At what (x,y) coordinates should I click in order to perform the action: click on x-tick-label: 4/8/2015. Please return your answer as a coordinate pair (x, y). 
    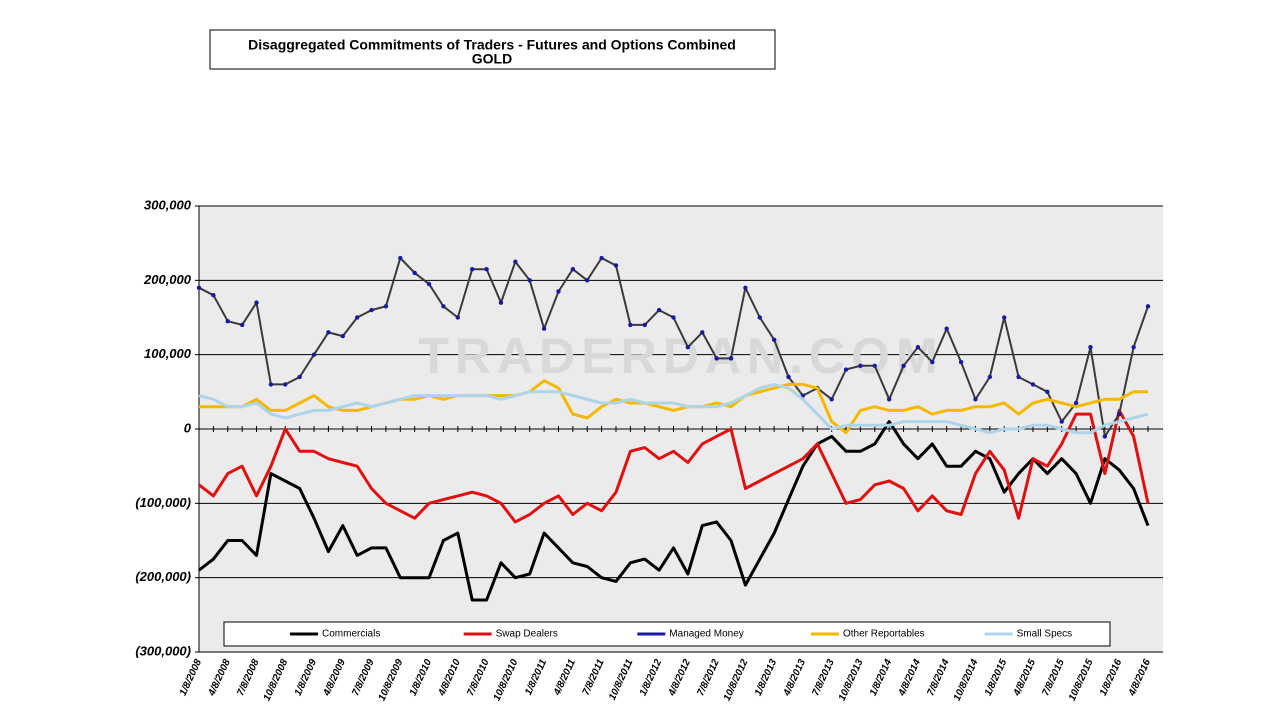
    Looking at the image, I should click on (1024, 677).